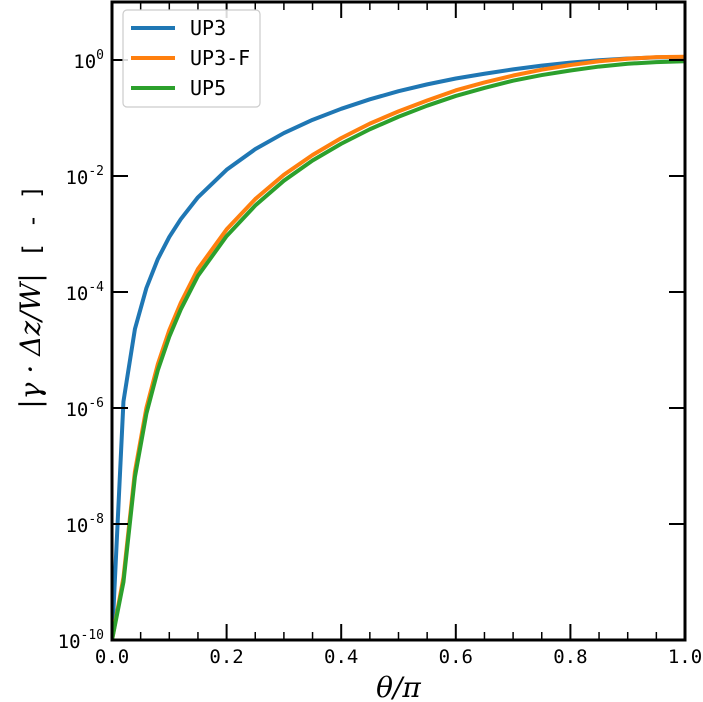 The height and width of the screenshot is (702, 703). What do you see at coordinates (226, 657) in the screenshot?
I see `x-tick-label: 0.2` at bounding box center [226, 657].